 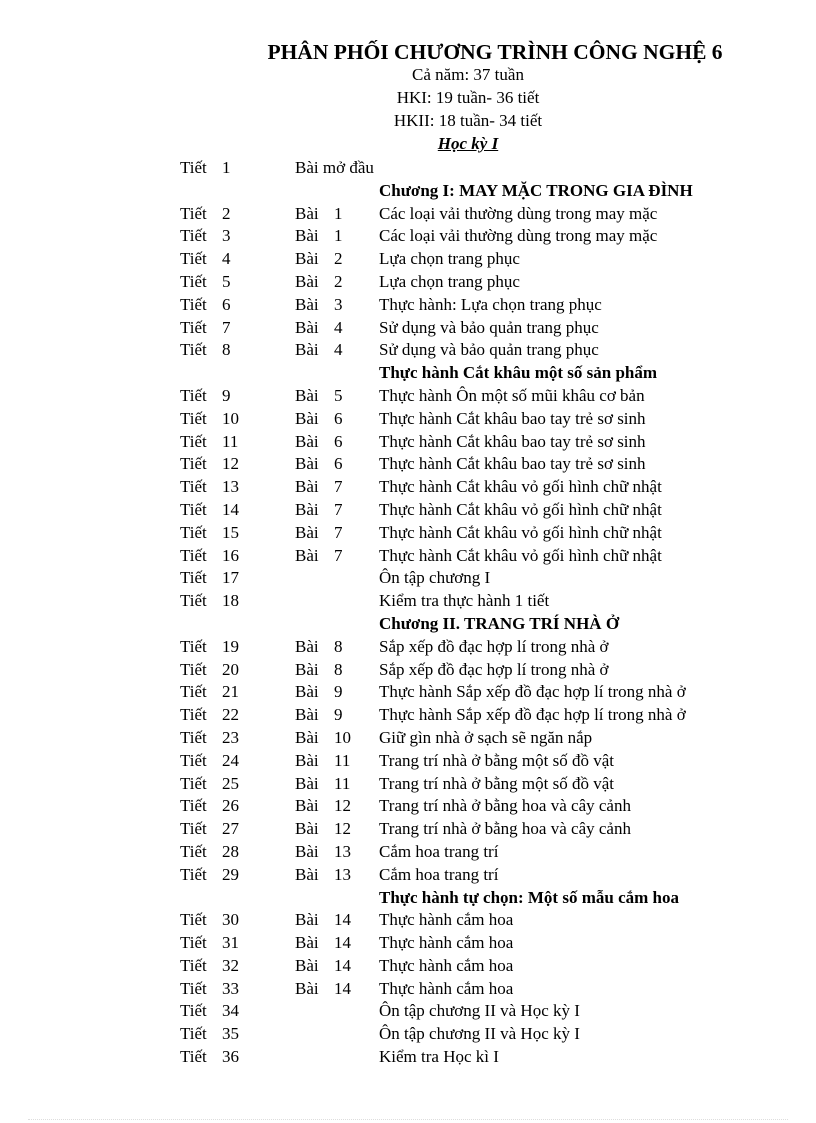 I want to click on lesson-content: Trang trí nhà ở bằng một số đồ vật, so click(x=497, y=783).